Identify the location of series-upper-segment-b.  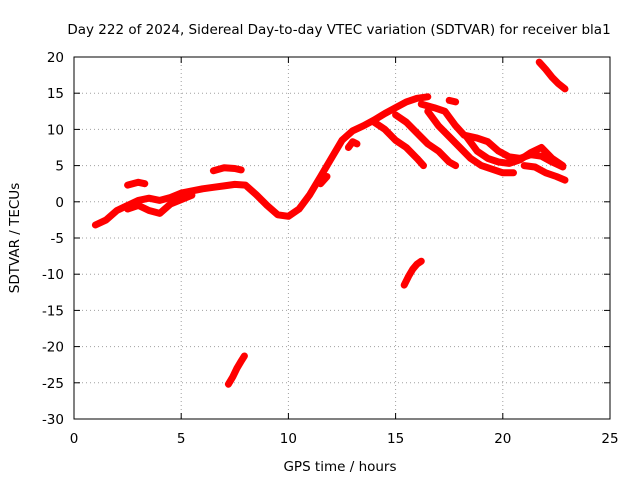
(227, 169).